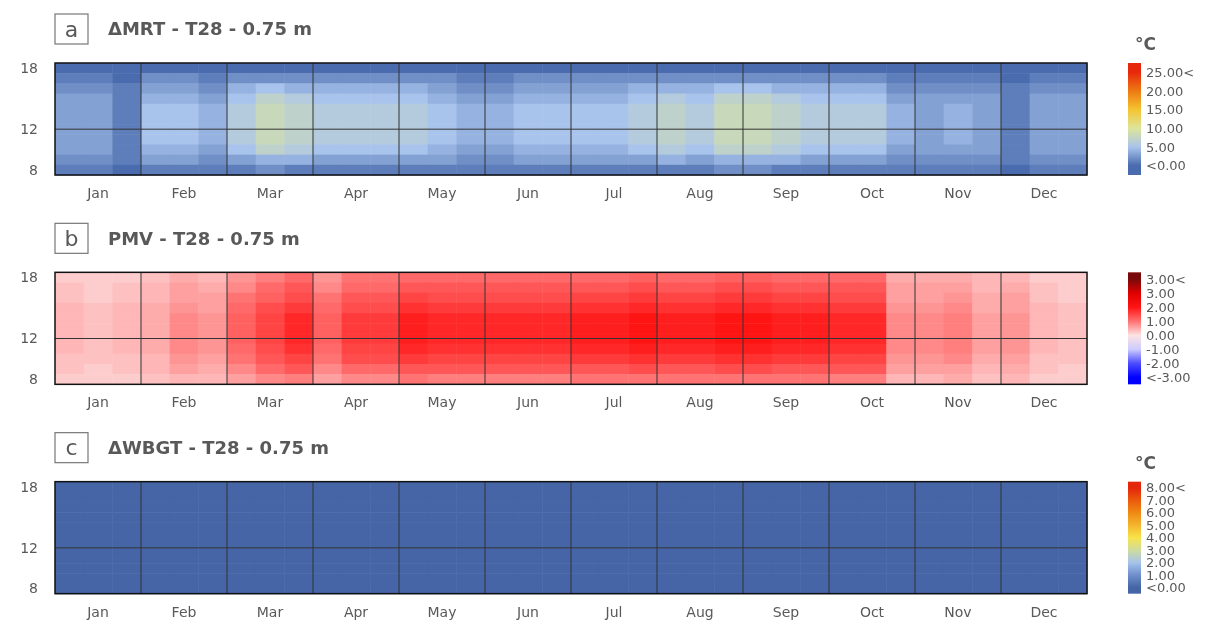 This screenshot has width=1222, height=628. Describe the element at coordinates (1160, 321) in the screenshot. I see `color-bar-label: 1.00` at that location.